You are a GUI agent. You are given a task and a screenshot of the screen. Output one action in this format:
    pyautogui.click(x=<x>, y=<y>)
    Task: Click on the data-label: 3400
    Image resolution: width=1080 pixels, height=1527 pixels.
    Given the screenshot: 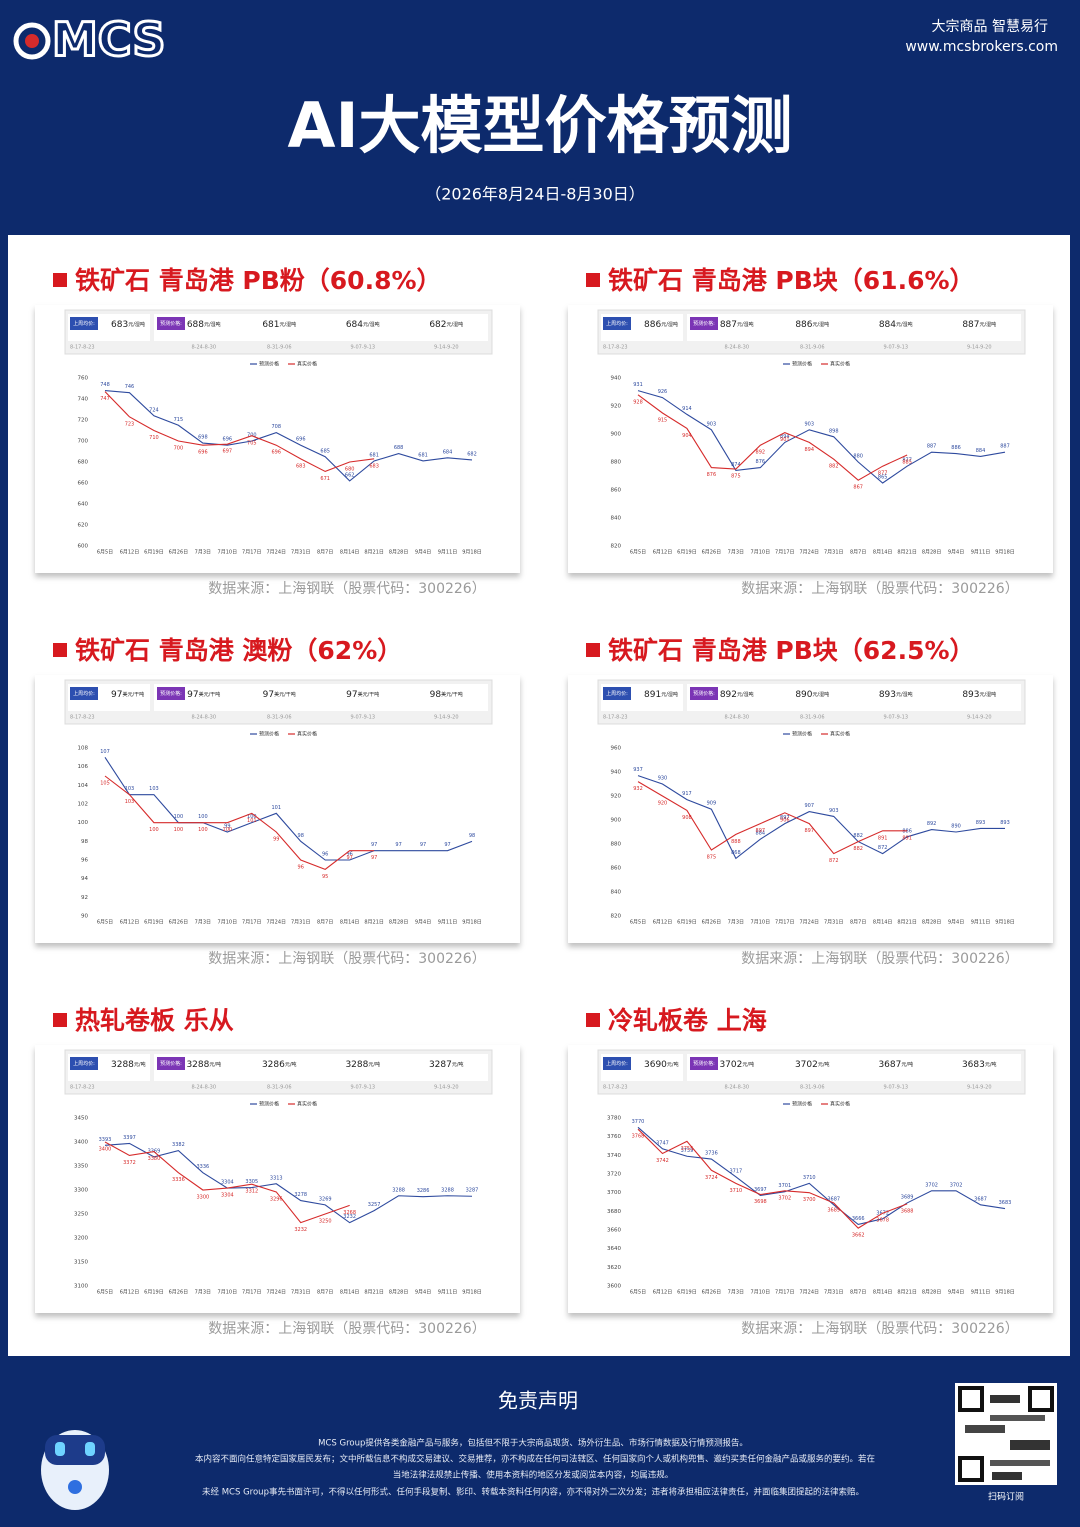 What is the action you would take?
    pyautogui.click(x=105, y=1150)
    